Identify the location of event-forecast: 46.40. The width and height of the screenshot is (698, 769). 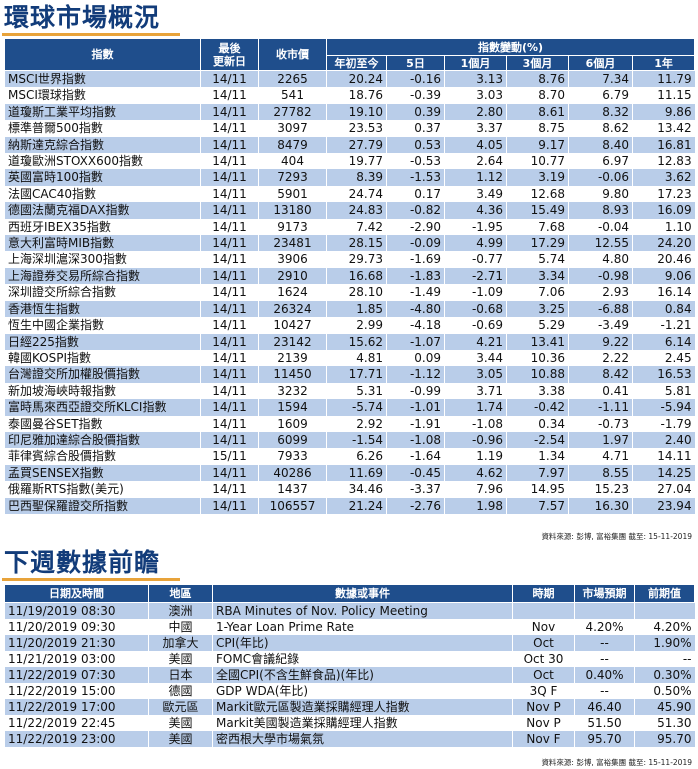
(604, 707).